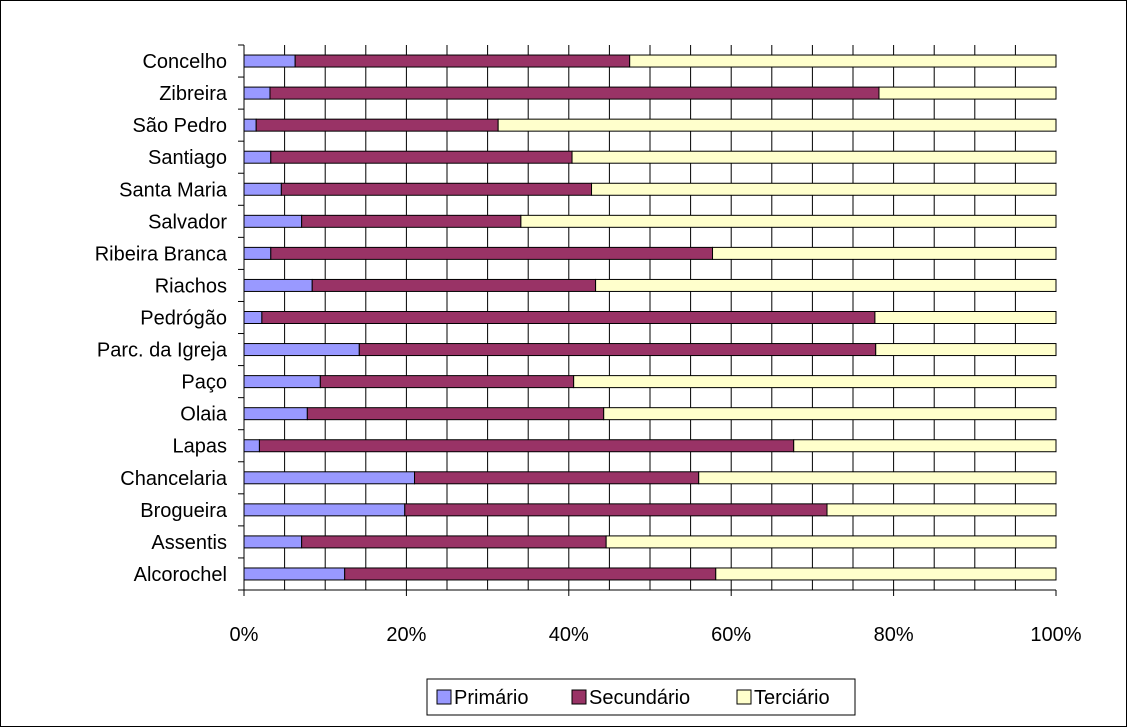  Describe the element at coordinates (184, 62) in the screenshot. I see `category-label: Concelho` at that location.